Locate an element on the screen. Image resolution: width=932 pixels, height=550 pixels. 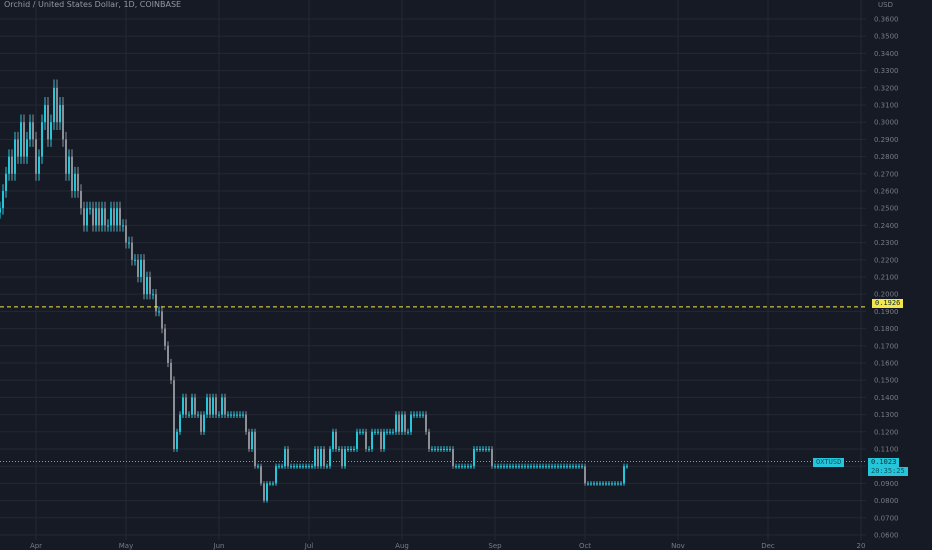
y-tick-label: 0.2600 is located at coordinates (886, 192).